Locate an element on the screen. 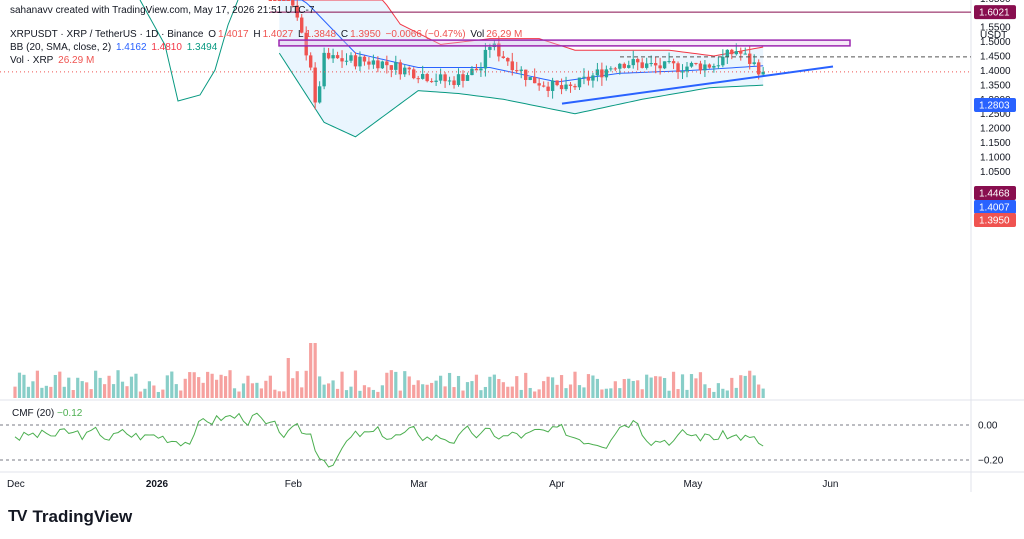 The width and height of the screenshot is (1024, 539). tradingview-logo: TV TradingView is located at coordinates (70, 517).